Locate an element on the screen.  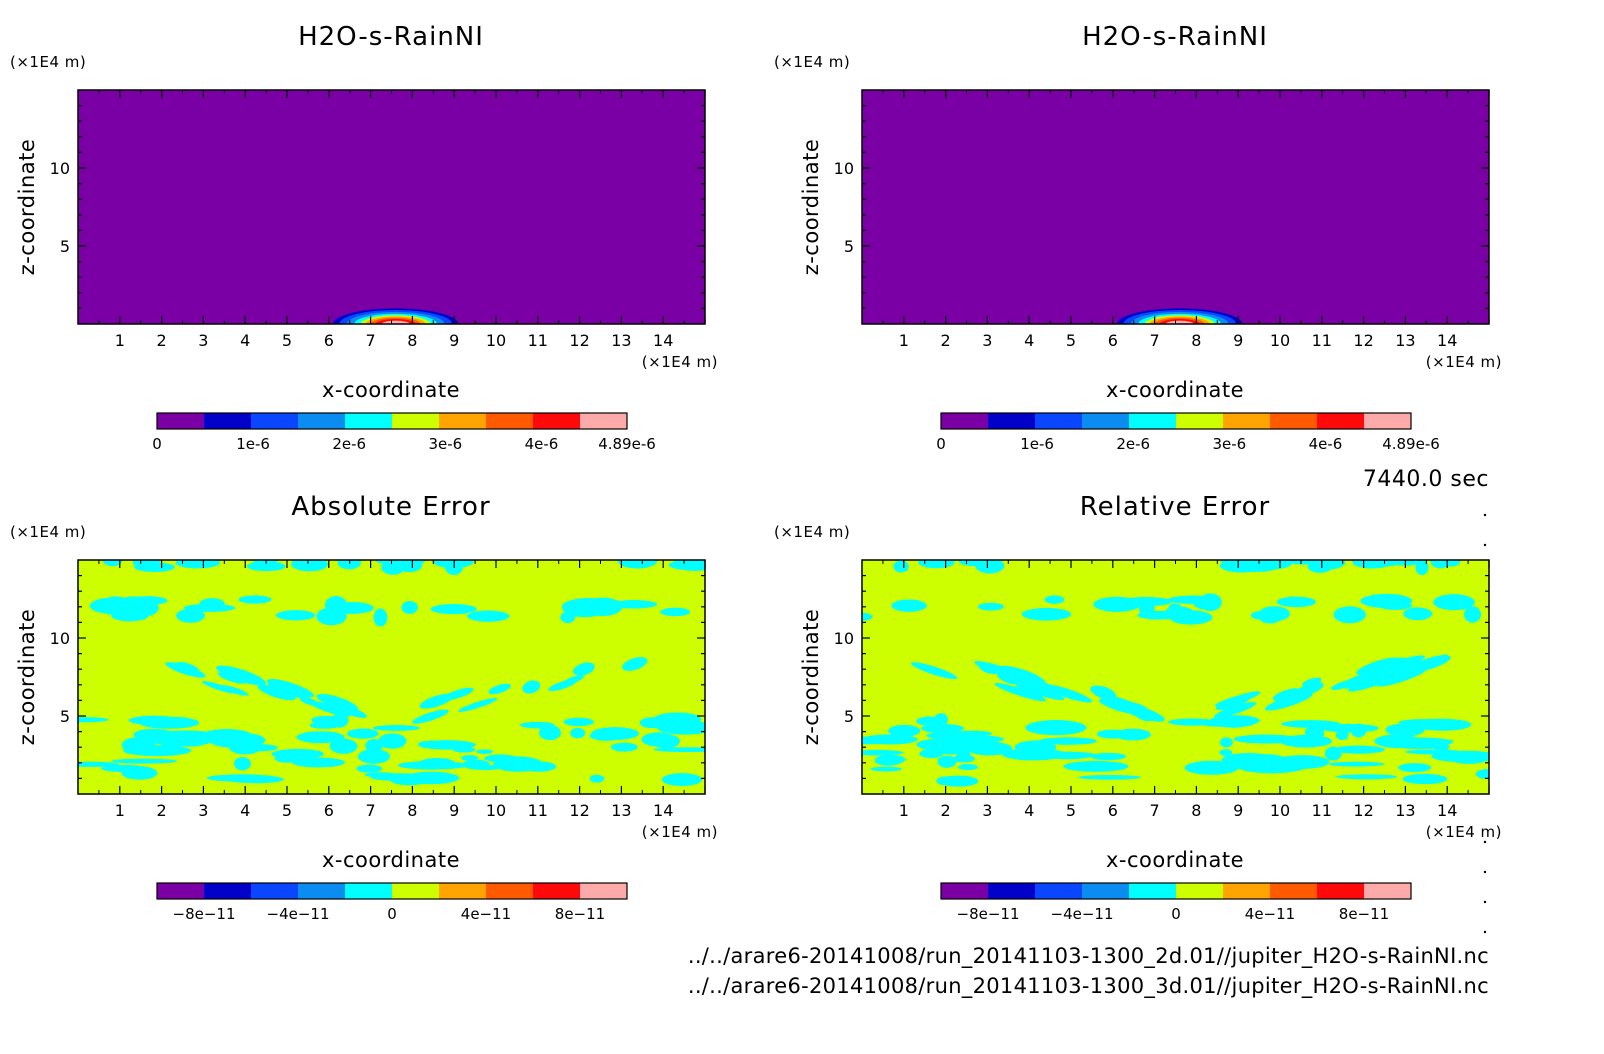
x-tick-label: 6 is located at coordinates (1113, 810).